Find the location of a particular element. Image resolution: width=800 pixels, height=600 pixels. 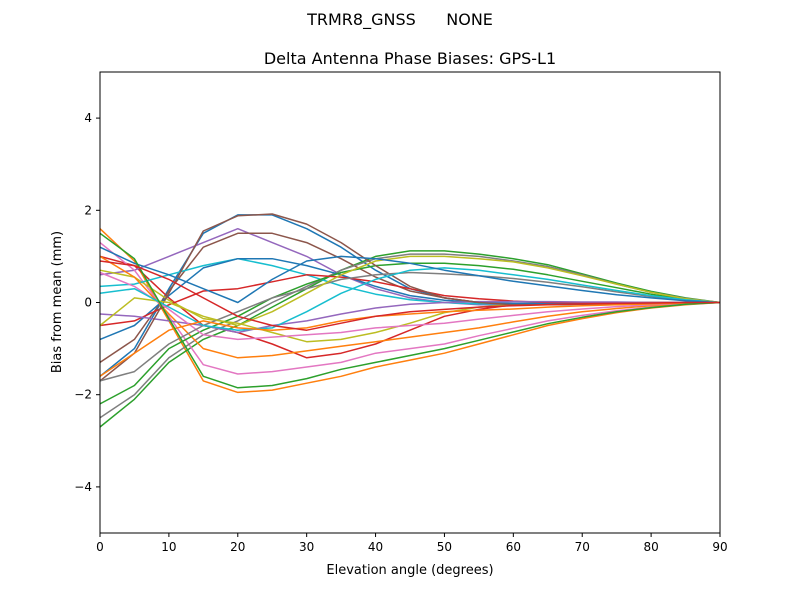

x-tick-label: 40 is located at coordinates (375, 547).